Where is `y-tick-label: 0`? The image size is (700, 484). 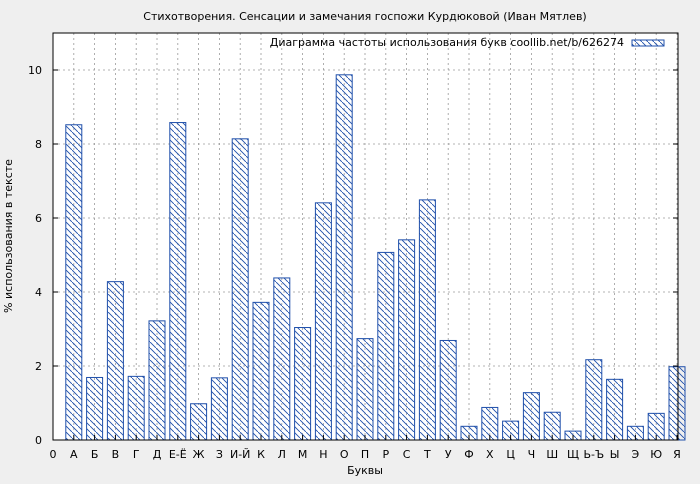
y-tick-label: 0 is located at coordinates (38, 440).